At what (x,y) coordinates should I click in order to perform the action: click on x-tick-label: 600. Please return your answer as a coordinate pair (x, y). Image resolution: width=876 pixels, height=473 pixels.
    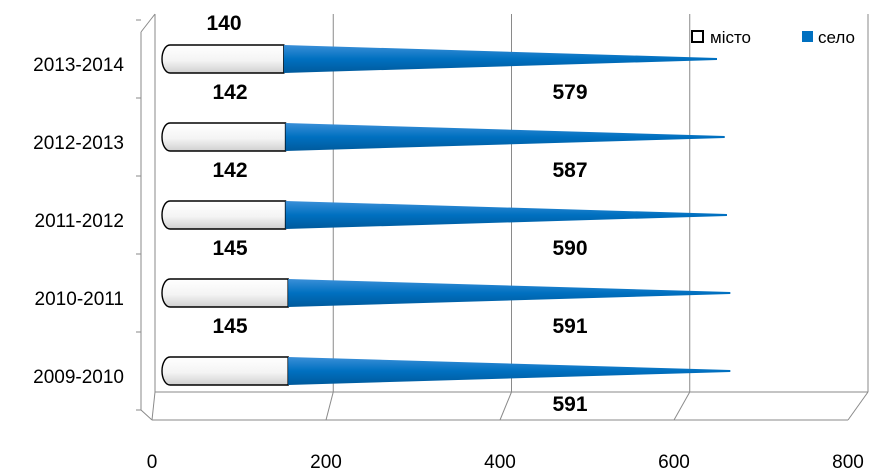
    Looking at the image, I should click on (674, 462).